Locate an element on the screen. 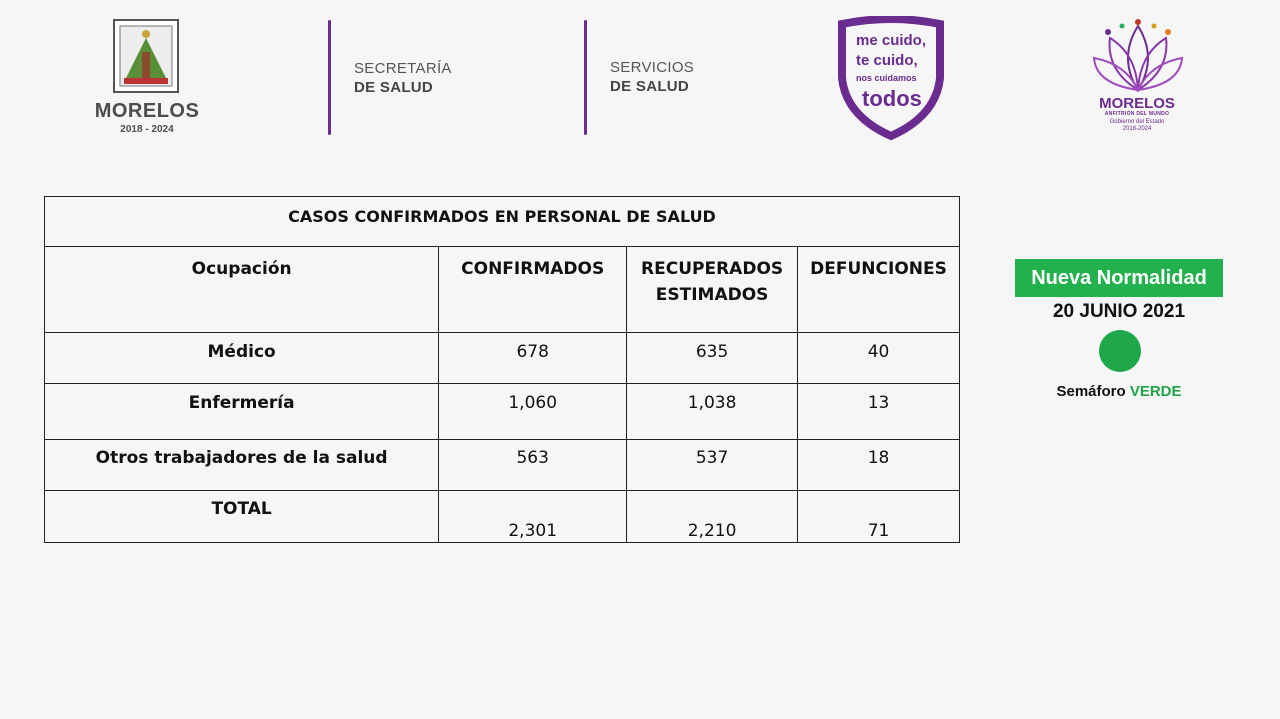  table-row: Médico 678 635 40 is located at coordinates (501, 358).